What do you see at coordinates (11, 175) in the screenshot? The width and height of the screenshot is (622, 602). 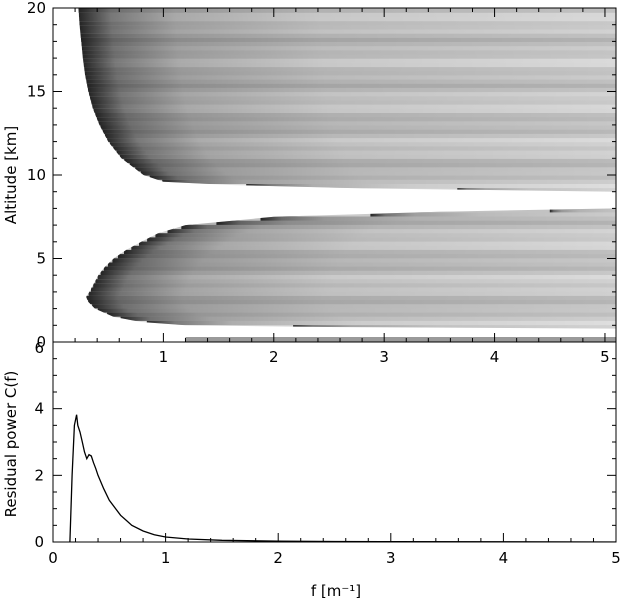 I see `heatmap-y-axis-label: Altitude [km]` at bounding box center [11, 175].